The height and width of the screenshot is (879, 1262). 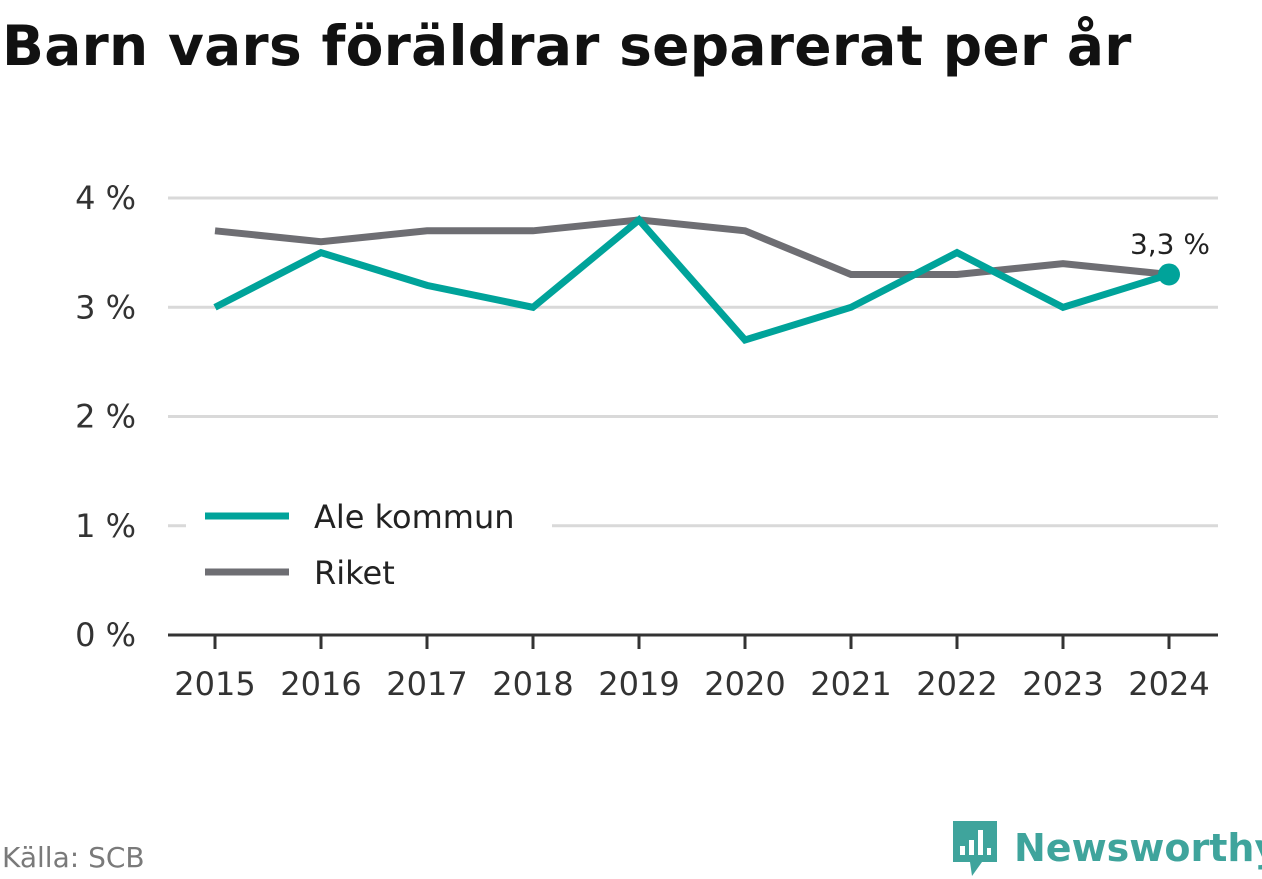 I want to click on series-line-riket, so click(x=692, y=247).